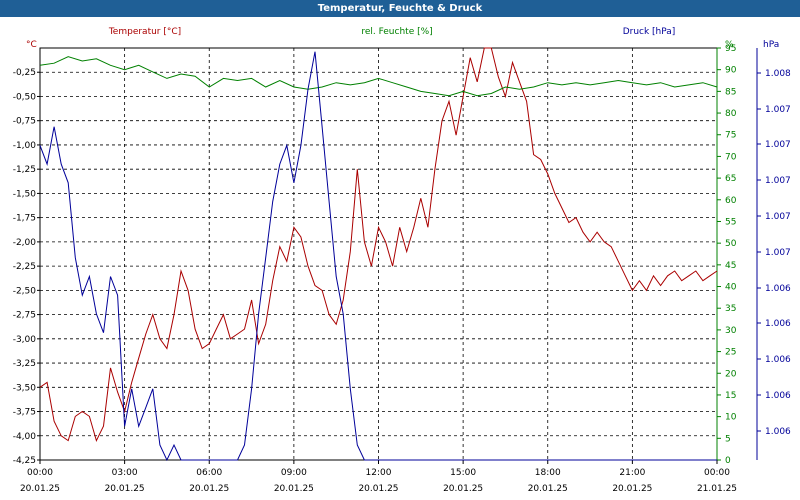 This screenshot has width=800, height=500. What do you see at coordinates (24, 73) in the screenshot?
I see `left-tick-label: -0,25` at bounding box center [24, 73].